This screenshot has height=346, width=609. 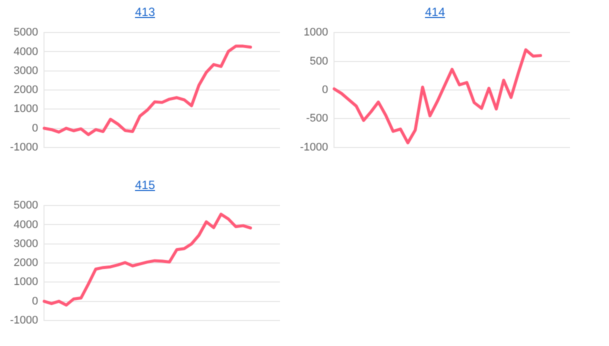 I want to click on y-tick-label: 500, so click(x=319, y=61).